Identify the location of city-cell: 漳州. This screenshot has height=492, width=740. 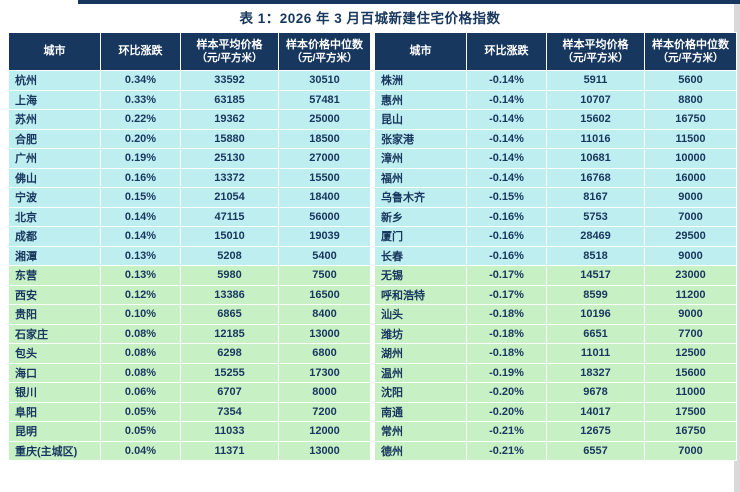
(420, 158).